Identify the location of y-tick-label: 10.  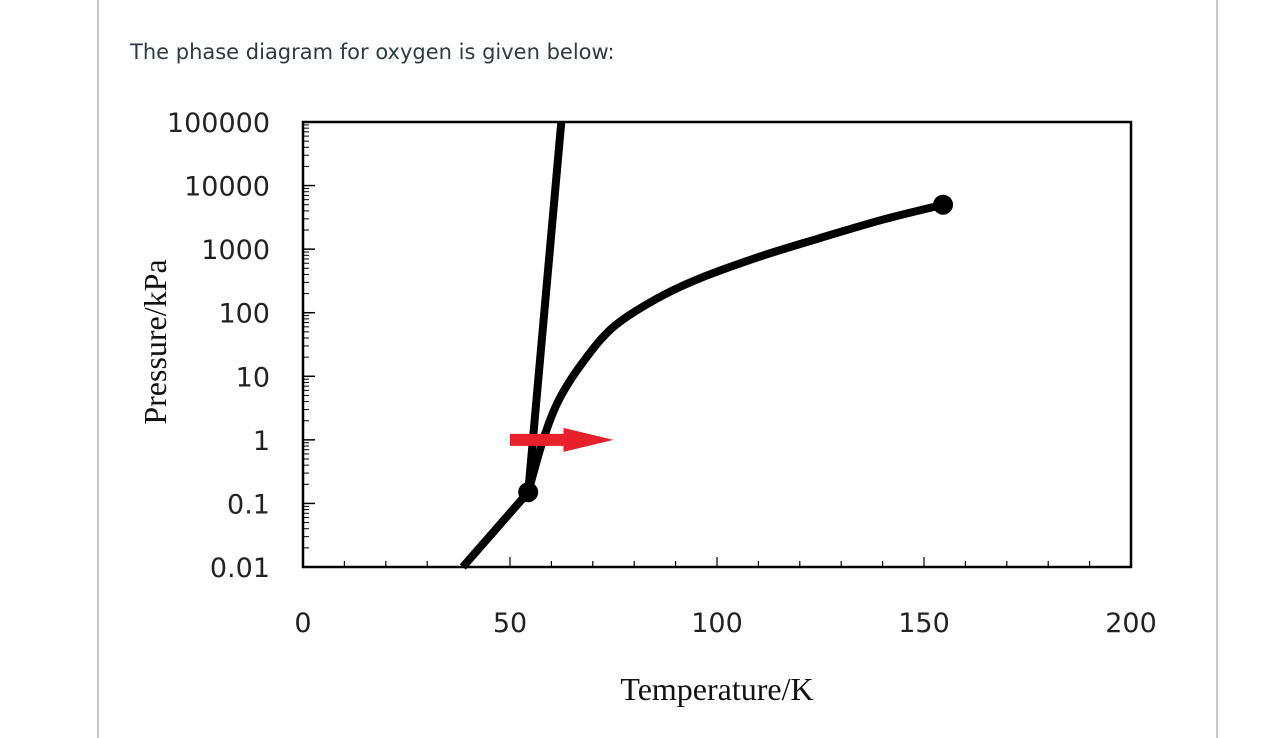
(253, 377).